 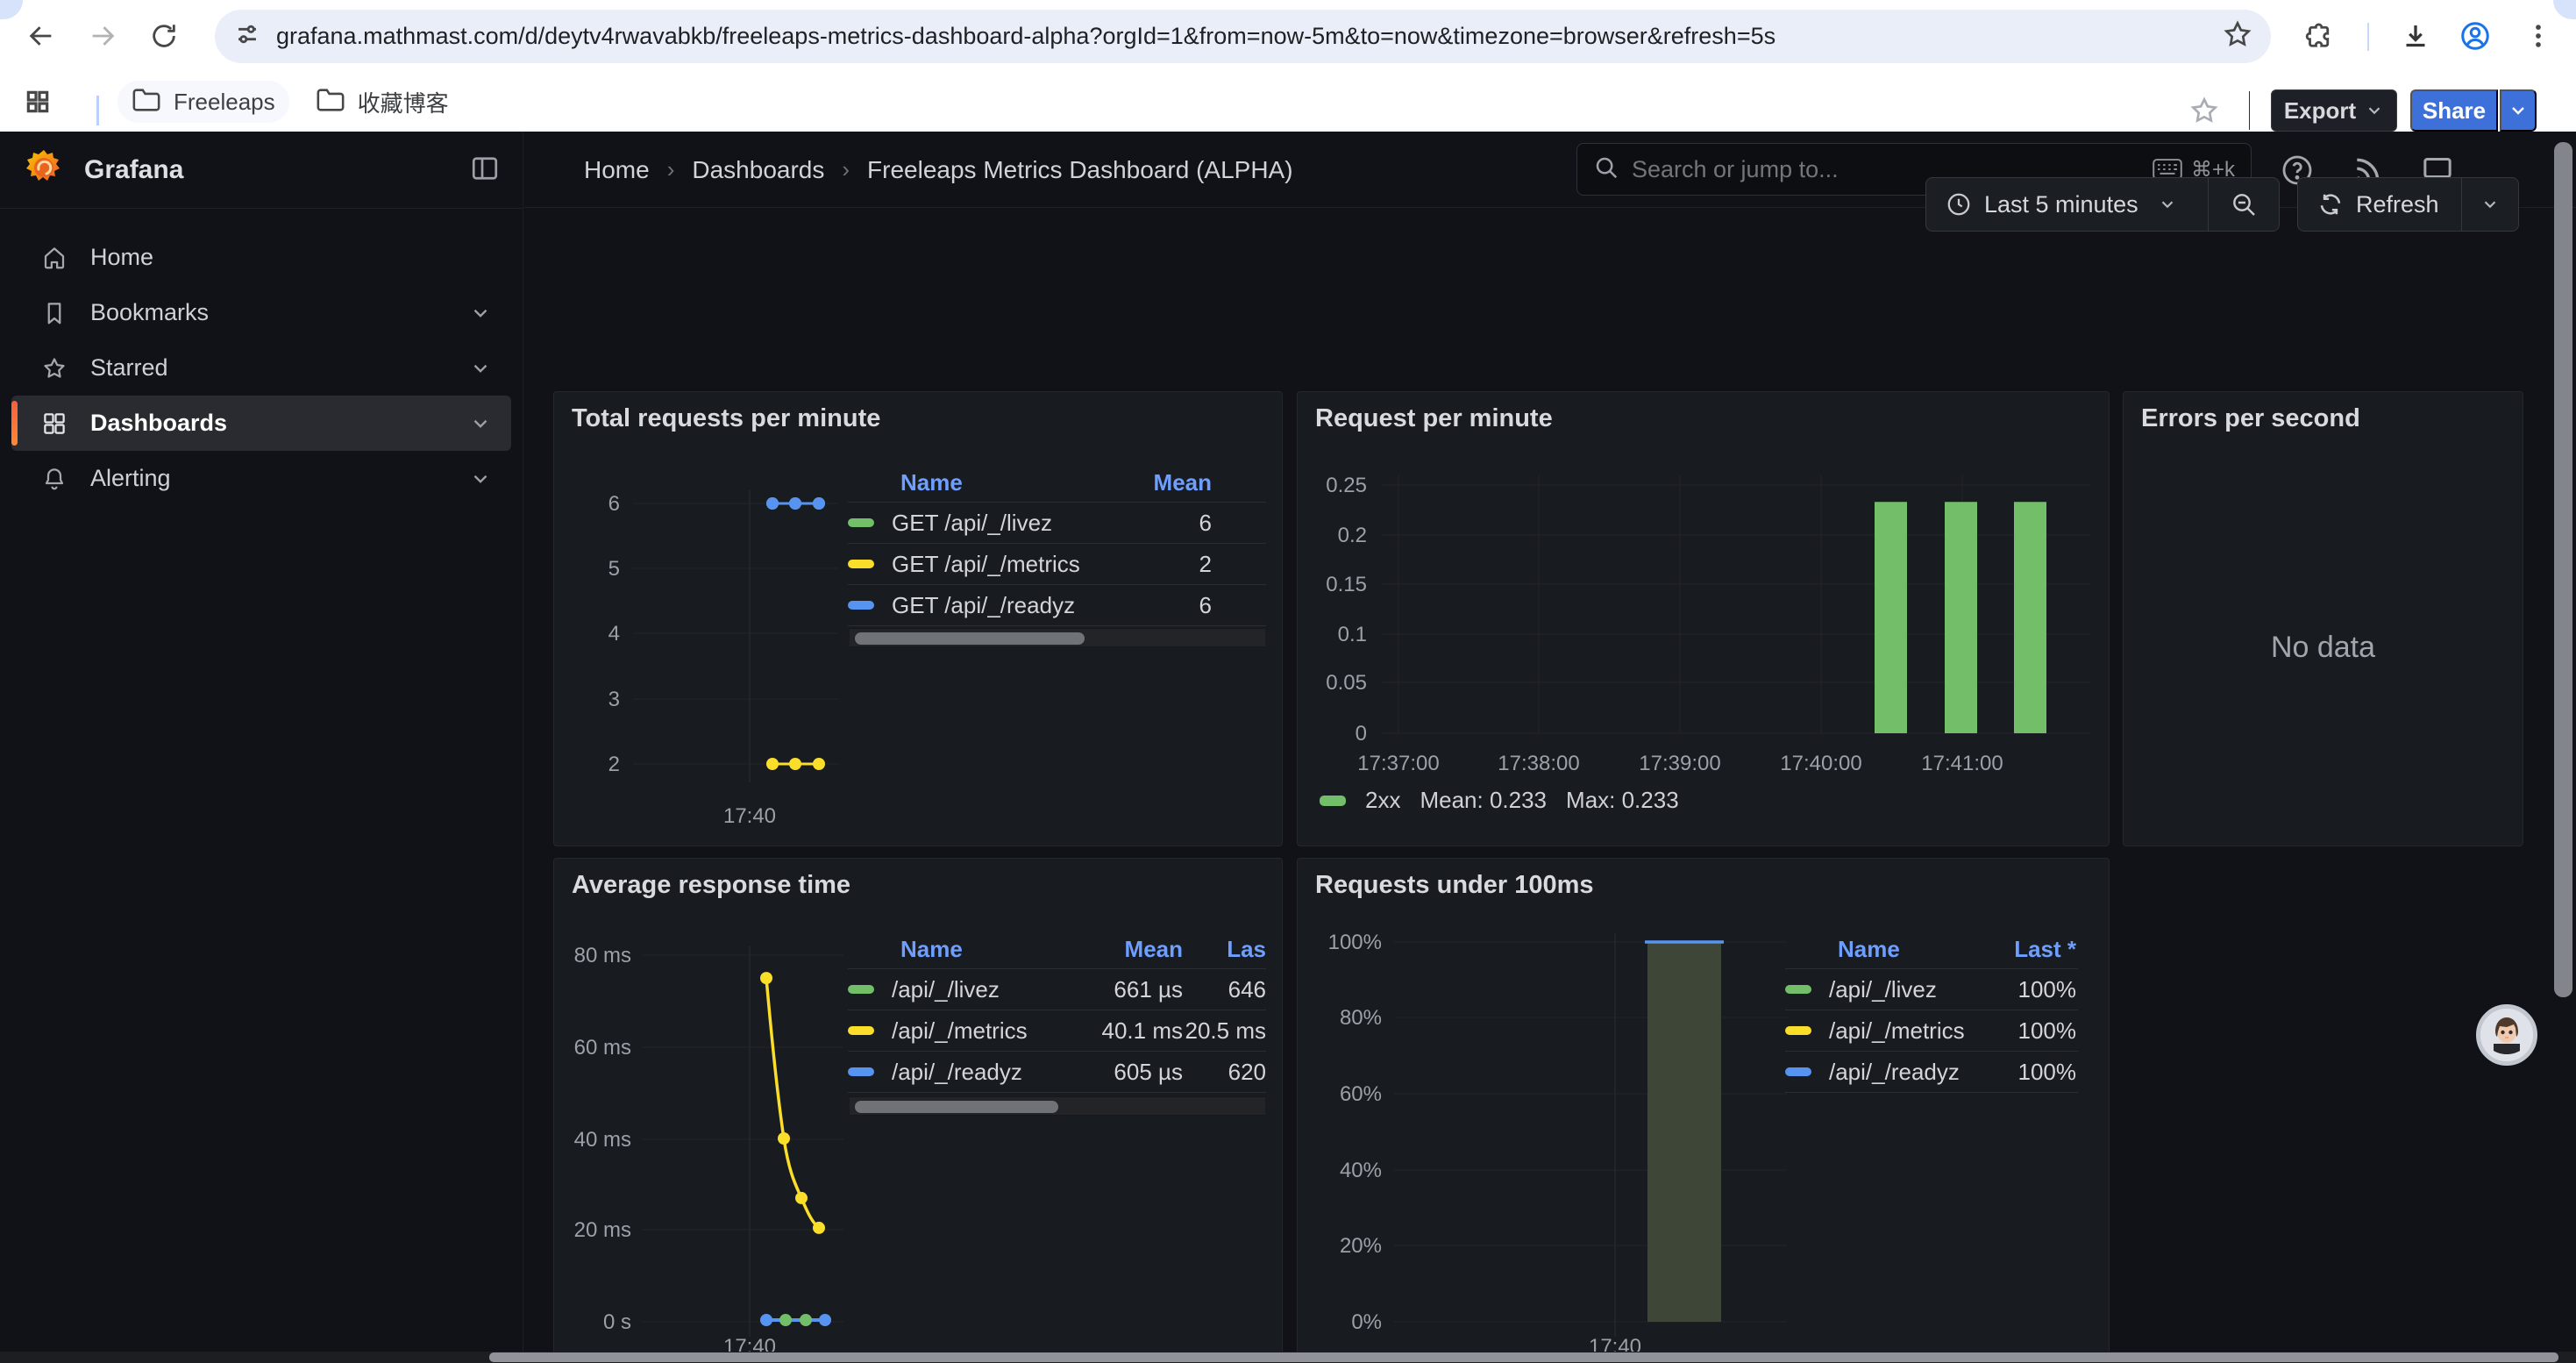 What do you see at coordinates (2244, 204) in the screenshot?
I see `zoom-out-button` at bounding box center [2244, 204].